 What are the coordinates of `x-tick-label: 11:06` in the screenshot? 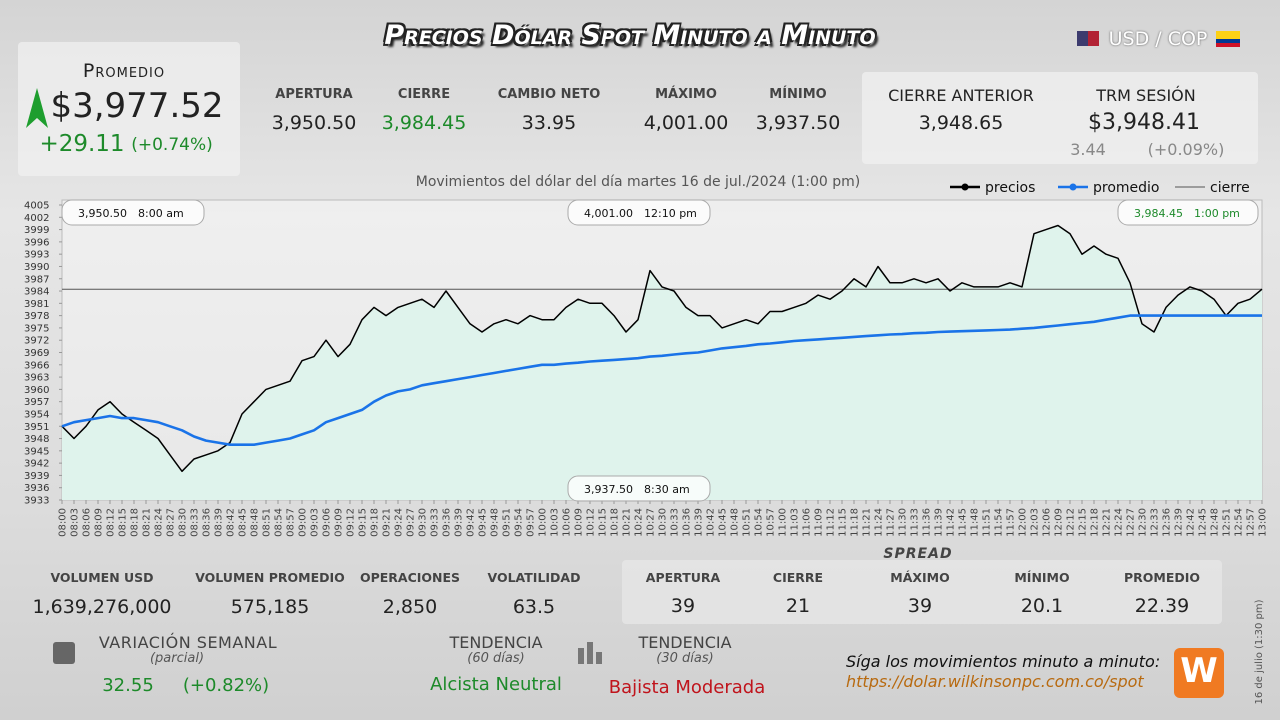 It's located at (807, 522).